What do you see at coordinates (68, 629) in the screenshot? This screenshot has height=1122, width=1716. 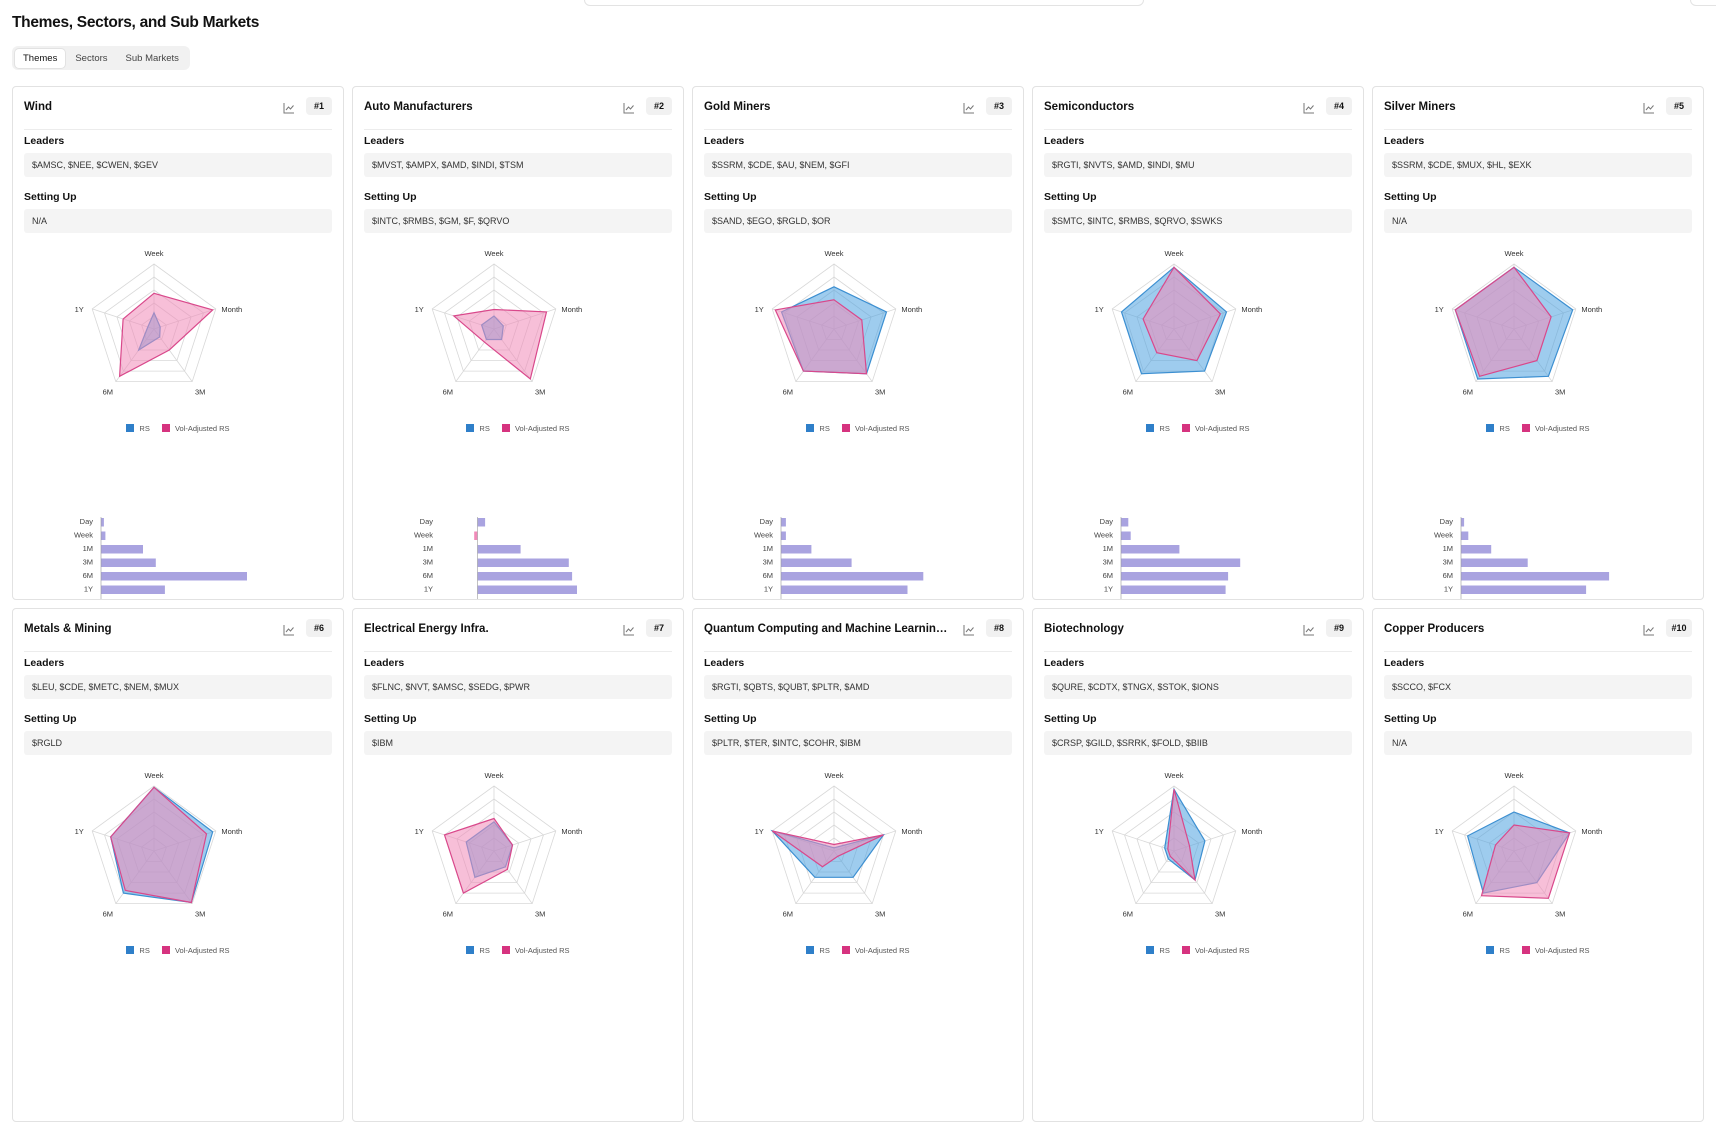 I see `card-title: Metals & Mining` at bounding box center [68, 629].